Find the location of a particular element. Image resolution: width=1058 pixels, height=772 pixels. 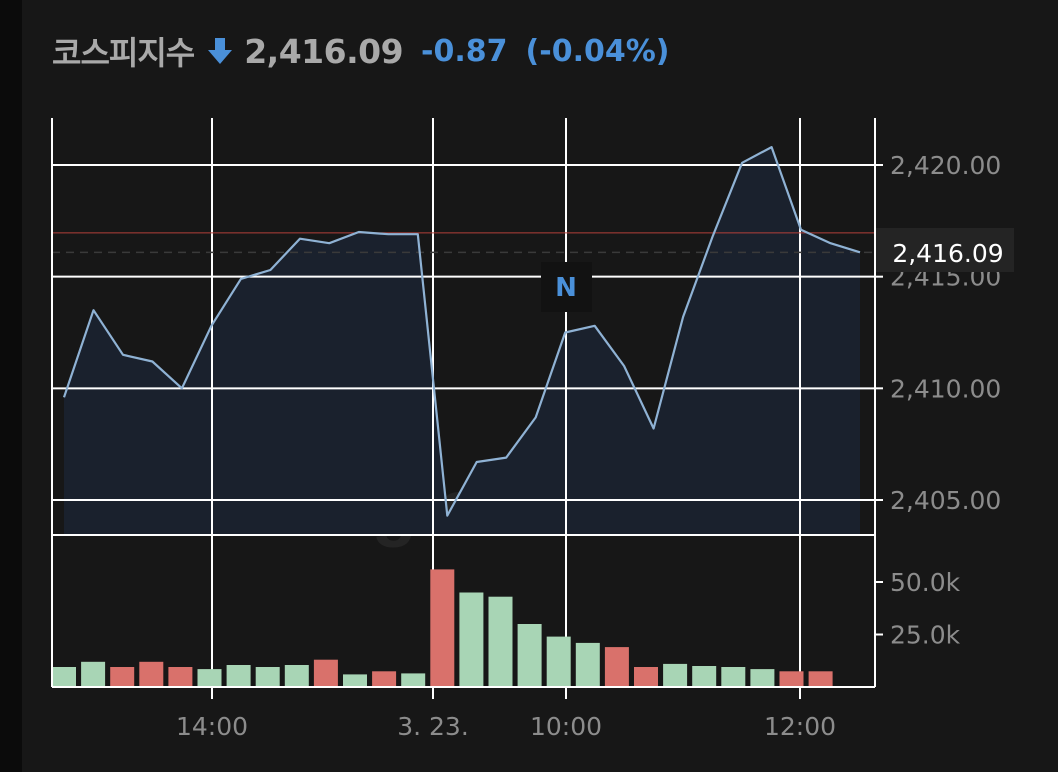

quote-header: 코스피지수 2,416.09 -0.87 (-0.04%) is located at coordinates (360, 51).